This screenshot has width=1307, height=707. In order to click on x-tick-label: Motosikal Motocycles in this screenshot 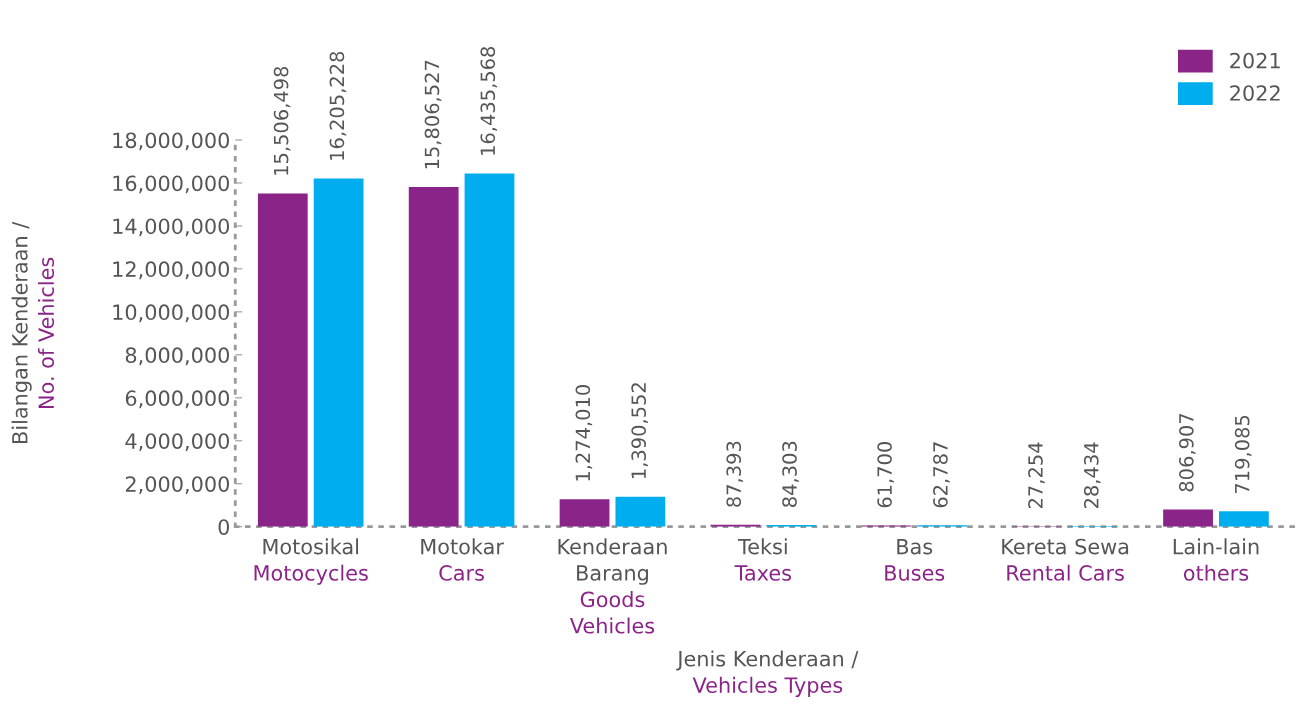, I will do `click(311, 561)`.